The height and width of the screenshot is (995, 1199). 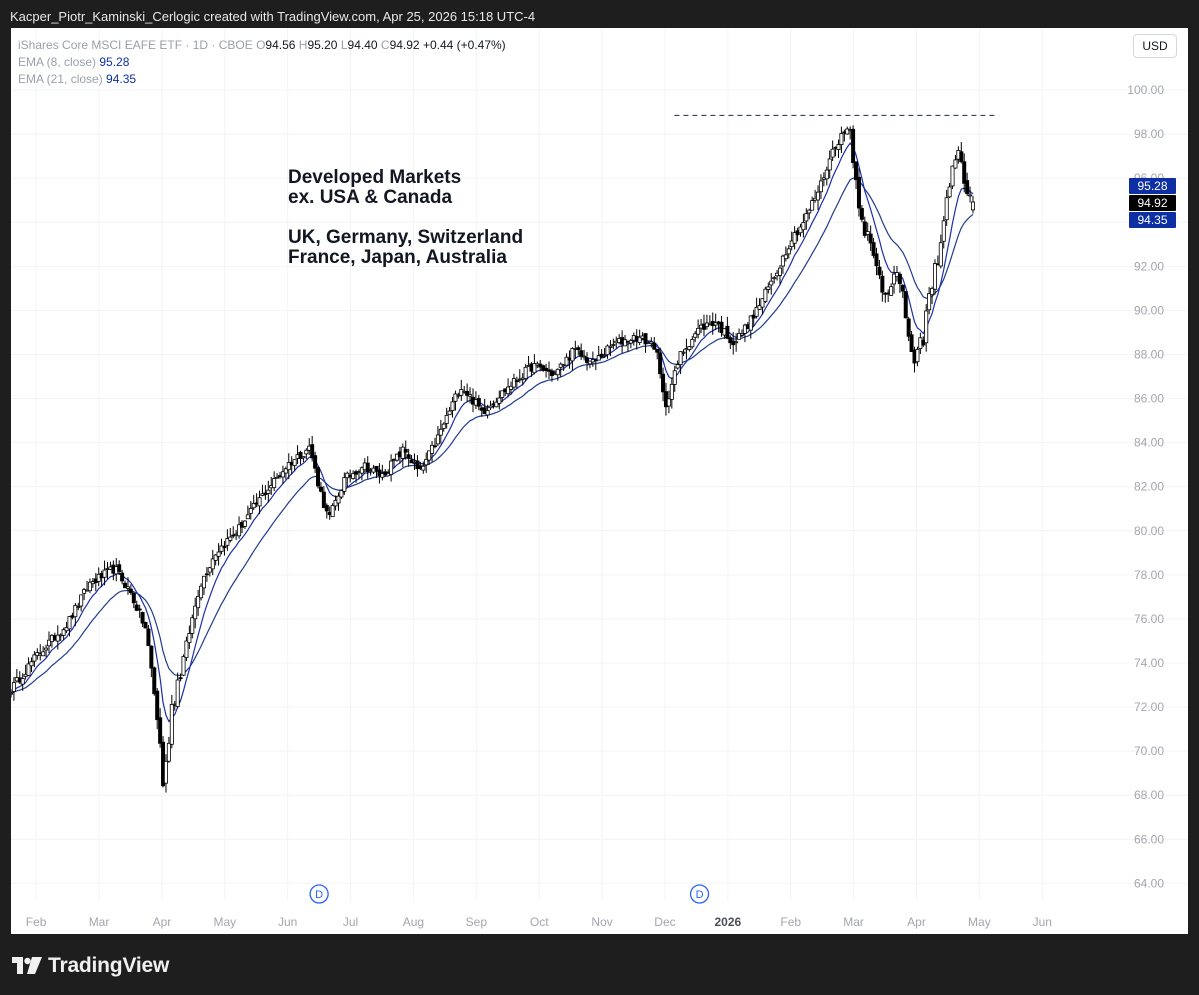 What do you see at coordinates (362, 45) in the screenshot?
I see `legend-low: 94.40` at bounding box center [362, 45].